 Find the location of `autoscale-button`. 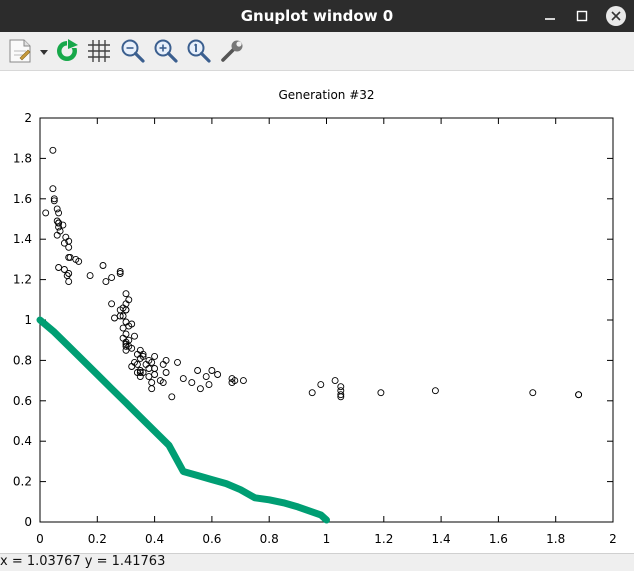

autoscale-button is located at coordinates (199, 51).